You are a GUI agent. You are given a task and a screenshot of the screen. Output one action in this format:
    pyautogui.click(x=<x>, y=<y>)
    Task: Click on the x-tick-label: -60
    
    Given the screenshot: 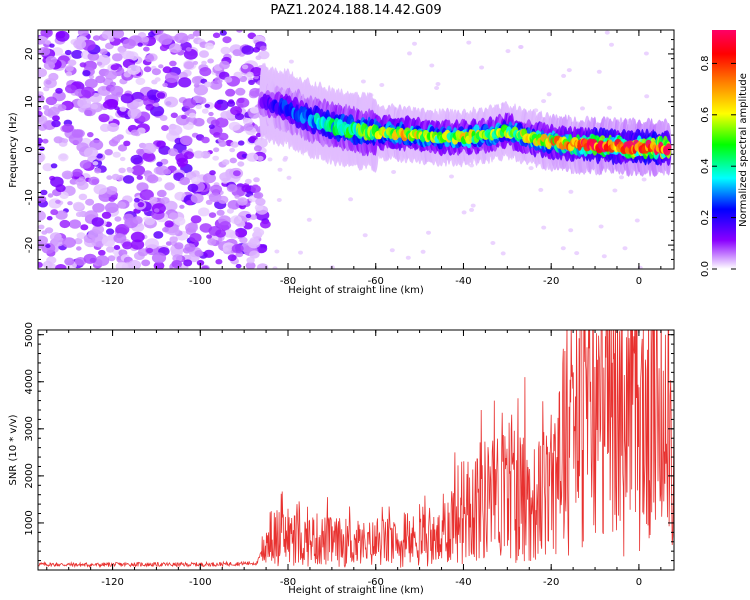 What is the action you would take?
    pyautogui.click(x=376, y=582)
    